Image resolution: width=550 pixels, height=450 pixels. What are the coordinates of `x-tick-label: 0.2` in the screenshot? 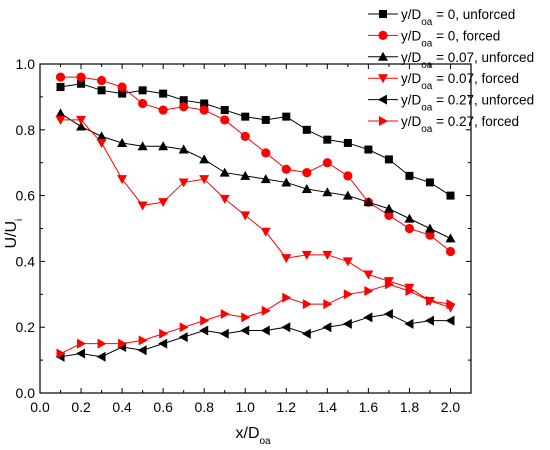 It's located at (81, 407).